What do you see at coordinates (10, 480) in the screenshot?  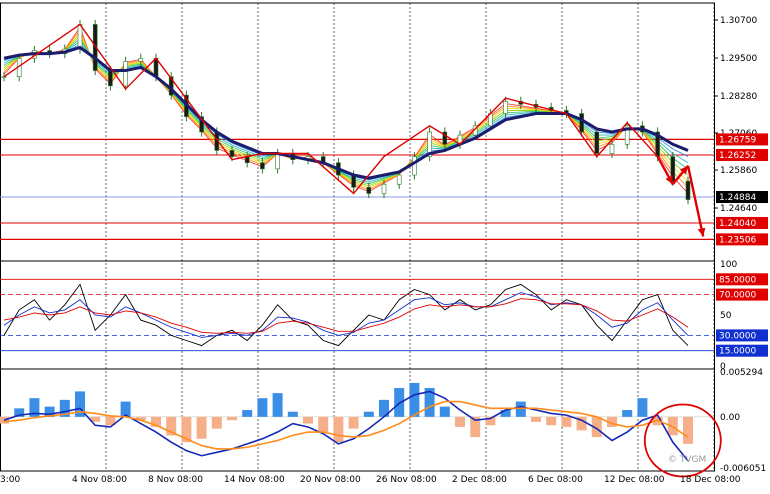 I see `time-axis-label: 3:00` at bounding box center [10, 480].